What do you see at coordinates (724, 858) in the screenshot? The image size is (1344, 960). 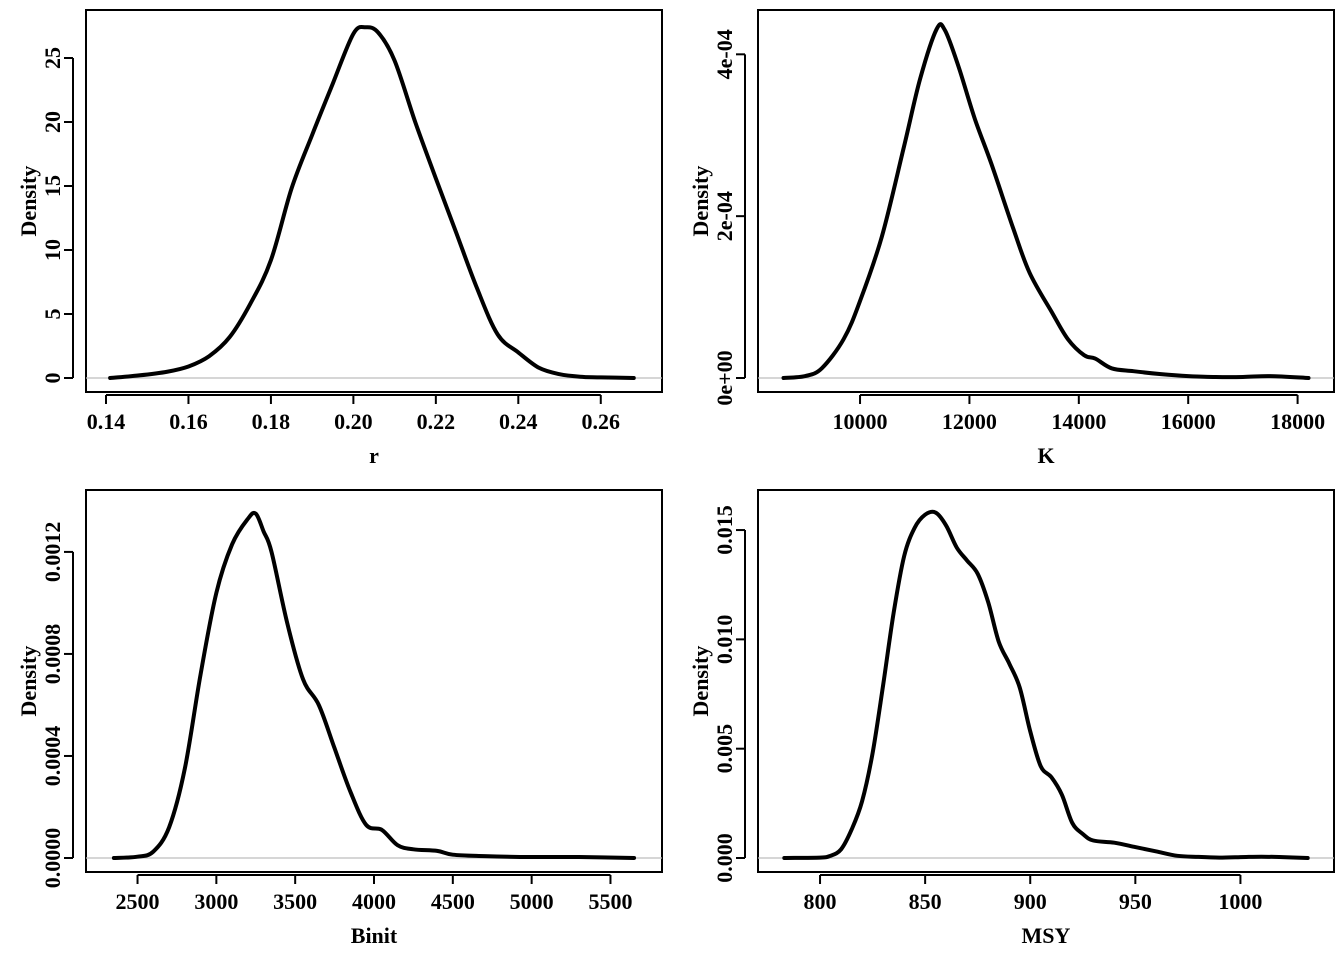 I see `y-tick-label: 0.000` at bounding box center [724, 858].